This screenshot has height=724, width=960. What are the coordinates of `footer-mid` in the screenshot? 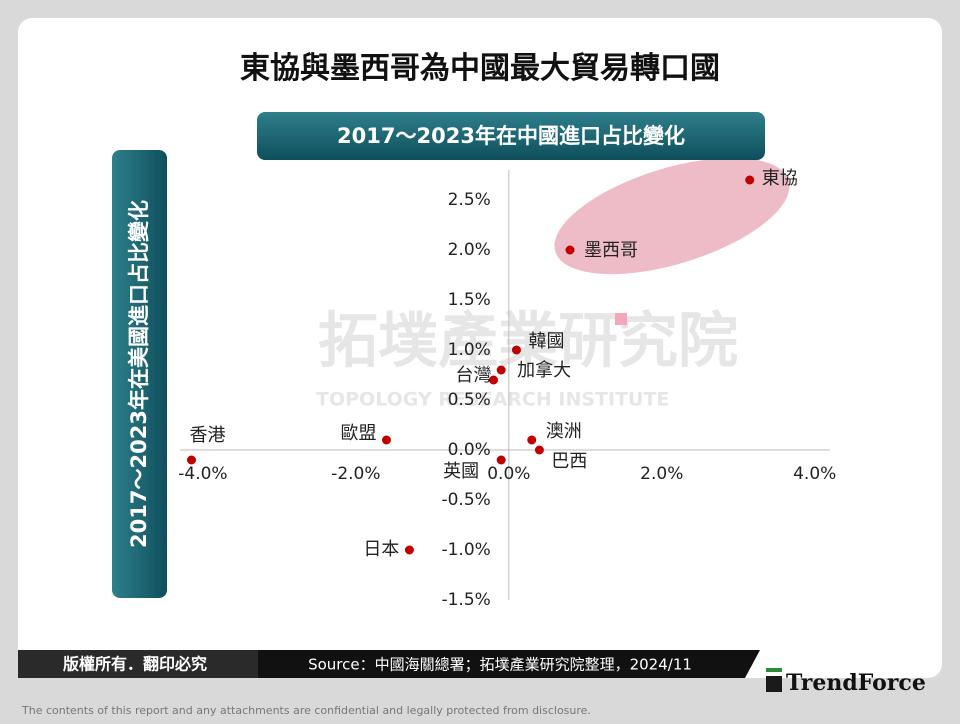 It's located at (509, 664).